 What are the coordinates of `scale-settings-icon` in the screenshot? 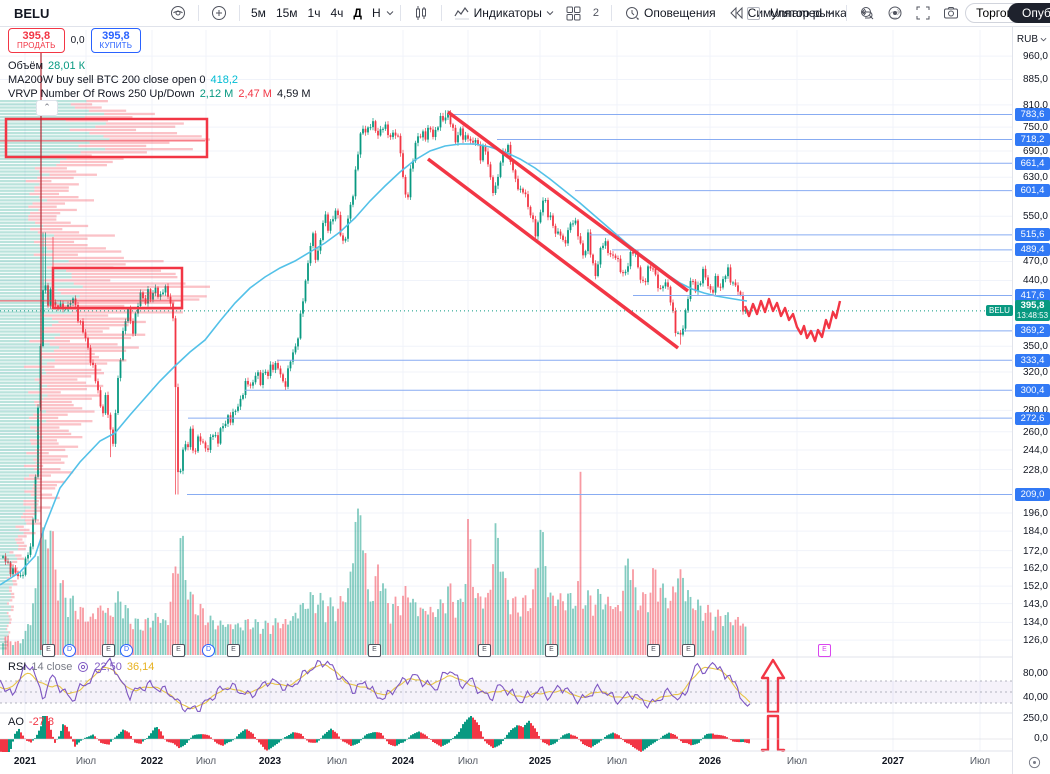 It's located at (1034, 764).